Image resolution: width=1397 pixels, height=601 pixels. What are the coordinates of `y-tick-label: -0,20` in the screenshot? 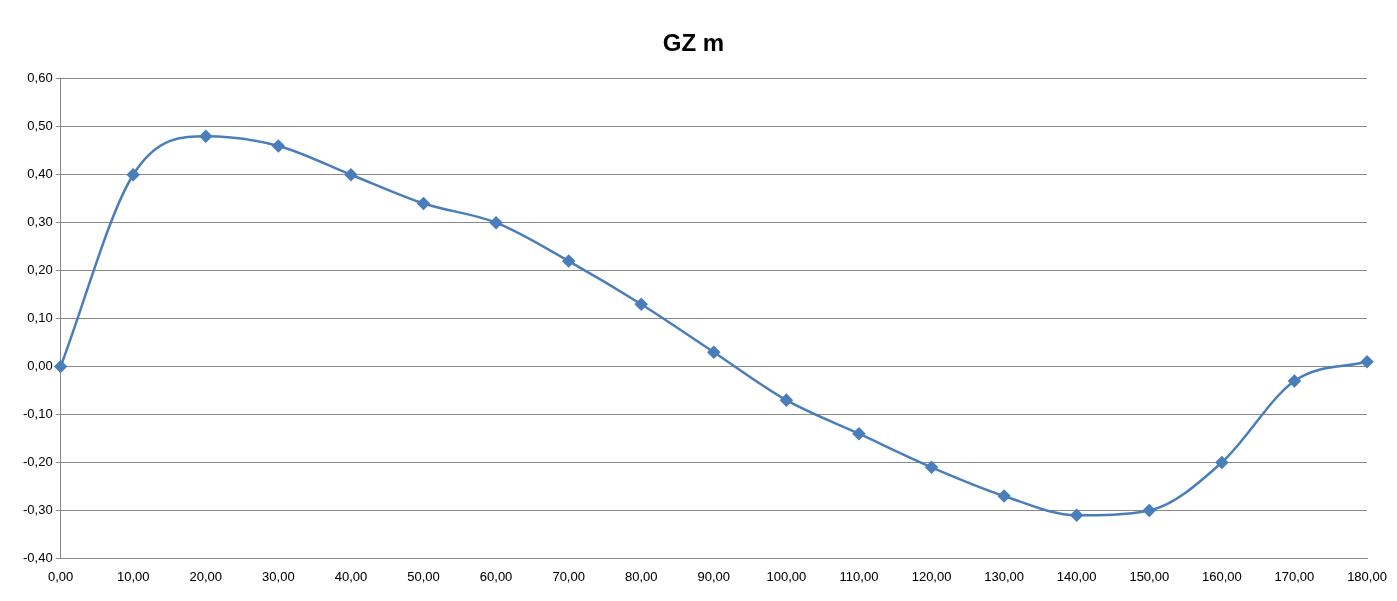 It's located at (37, 462).